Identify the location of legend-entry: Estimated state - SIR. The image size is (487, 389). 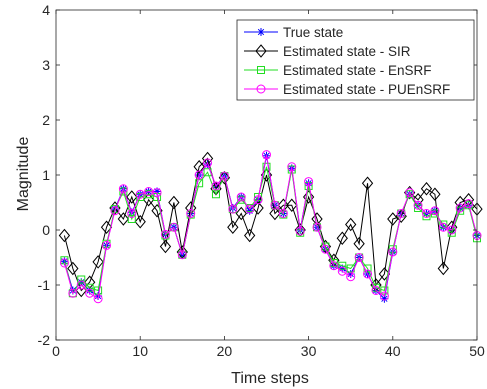
(327, 51).